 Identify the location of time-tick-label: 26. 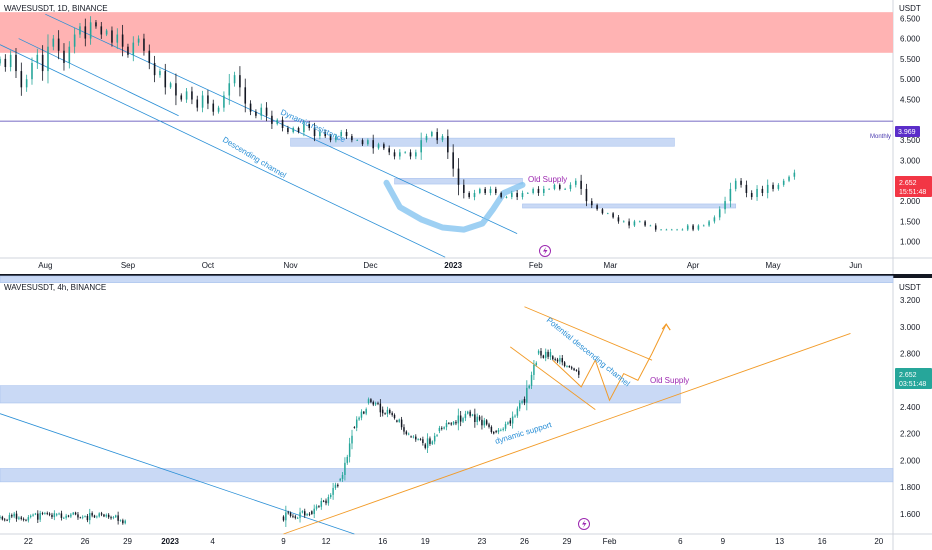
(524, 541).